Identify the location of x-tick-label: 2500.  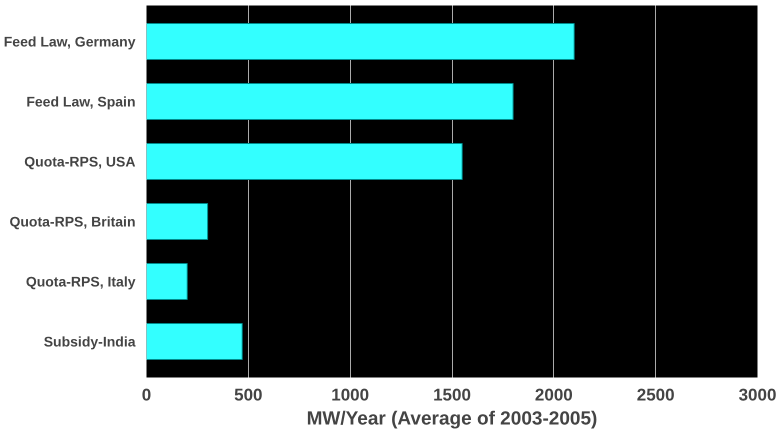
(655, 395).